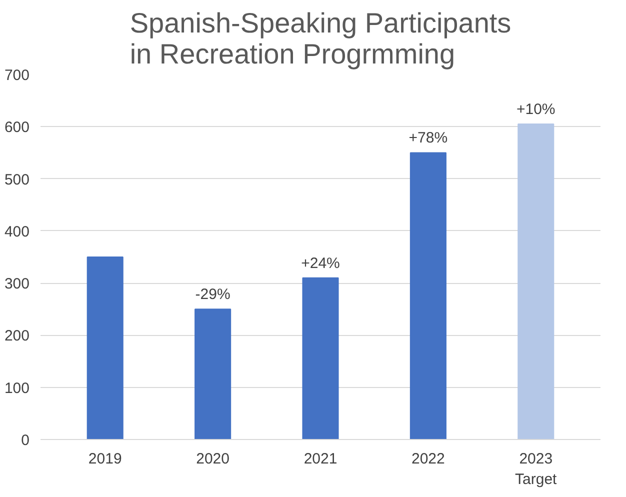 The width and height of the screenshot is (626, 497). Describe the element at coordinates (320, 263) in the screenshot. I see `annotation: +24%` at that location.